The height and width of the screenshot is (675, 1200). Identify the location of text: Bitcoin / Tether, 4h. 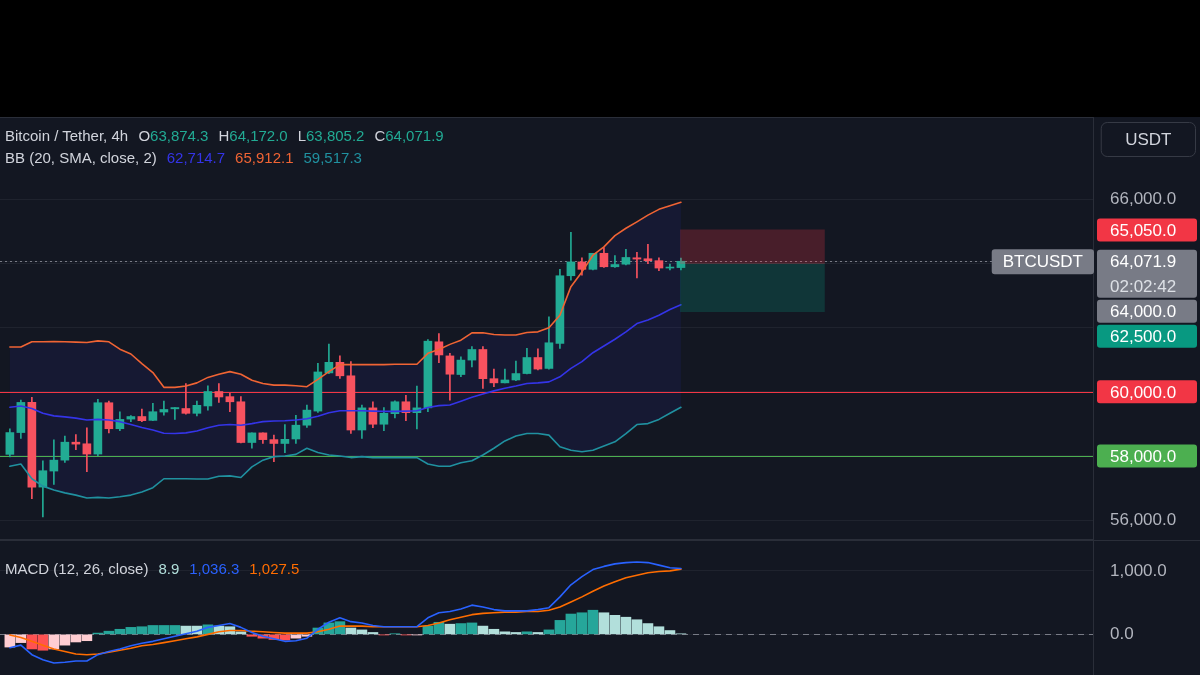
(67, 136).